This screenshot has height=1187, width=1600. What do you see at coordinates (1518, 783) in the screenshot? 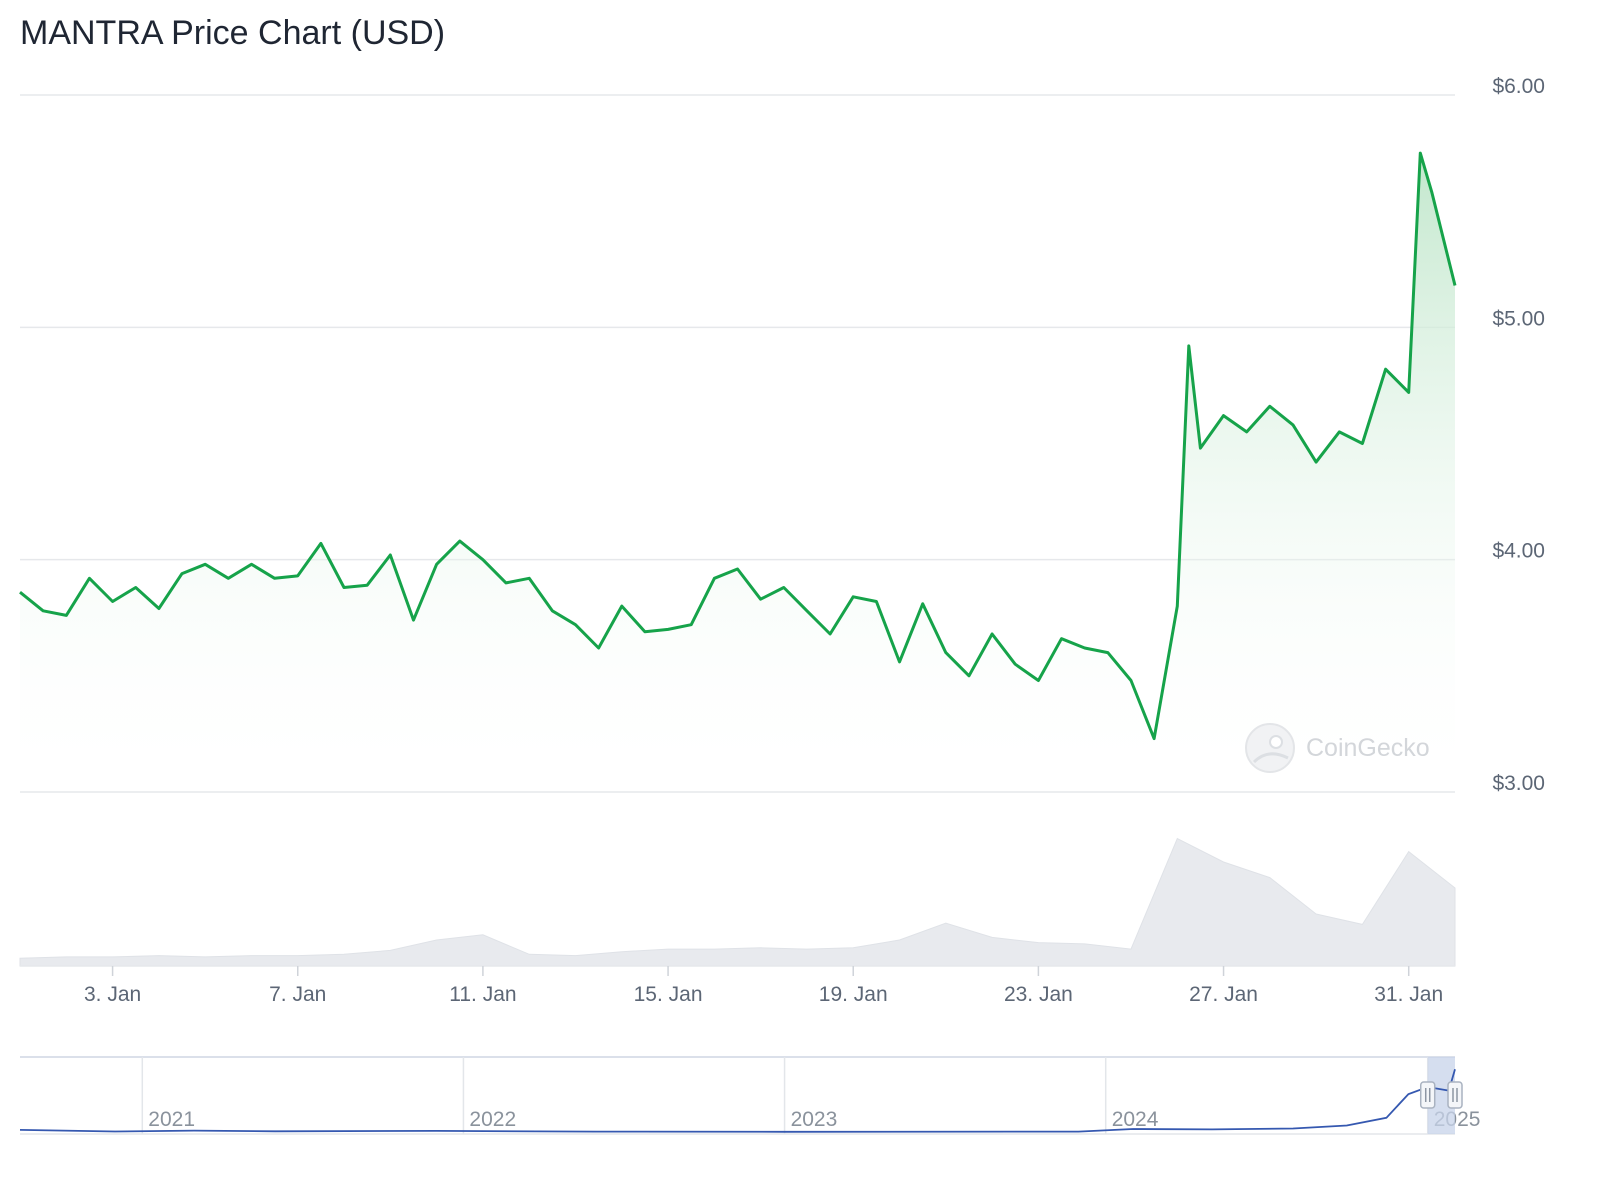
I see `y-tick-label: $3.00` at bounding box center [1518, 783].